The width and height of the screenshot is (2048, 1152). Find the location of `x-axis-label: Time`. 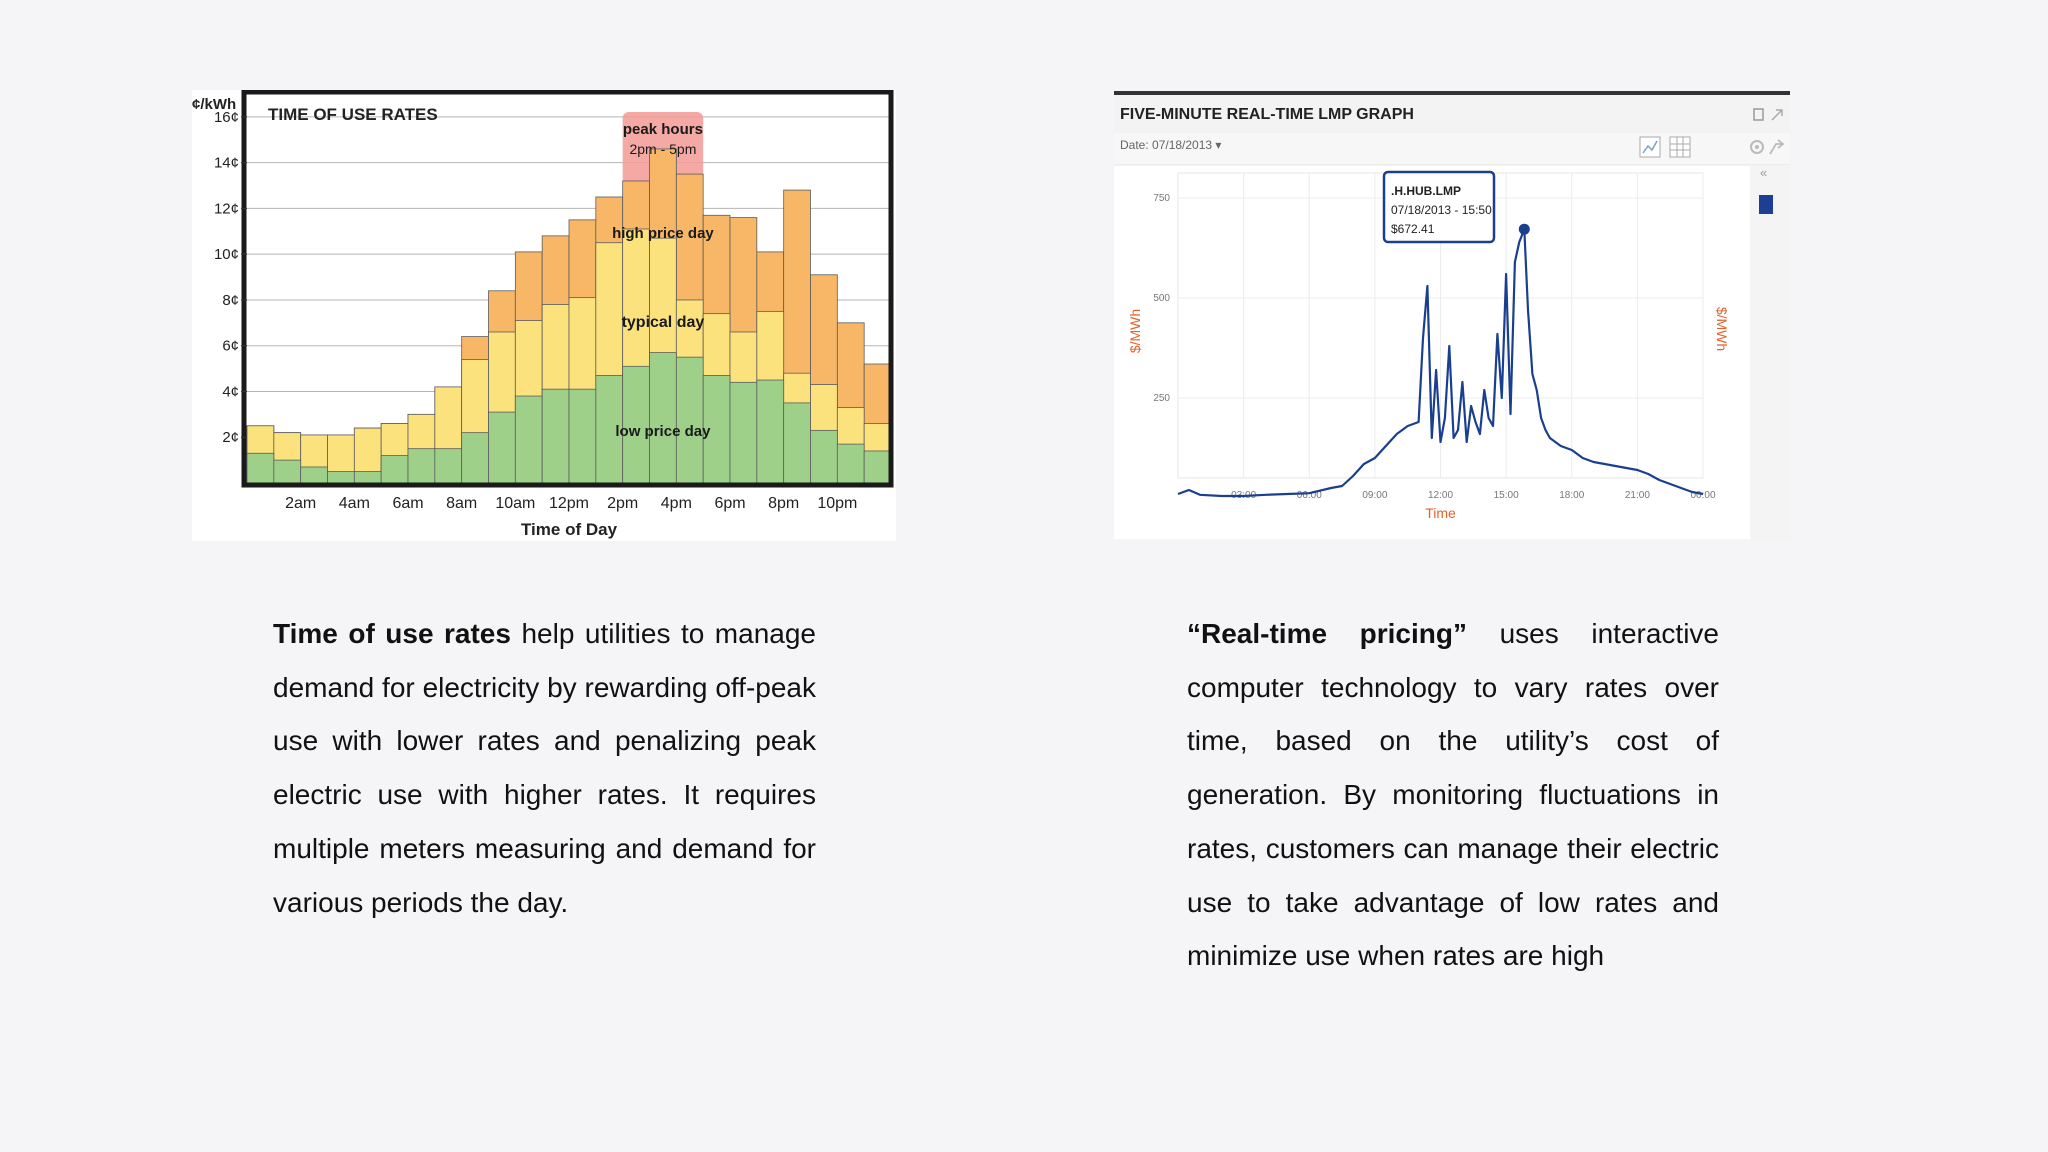

x-axis-label: Time is located at coordinates (1440, 513).